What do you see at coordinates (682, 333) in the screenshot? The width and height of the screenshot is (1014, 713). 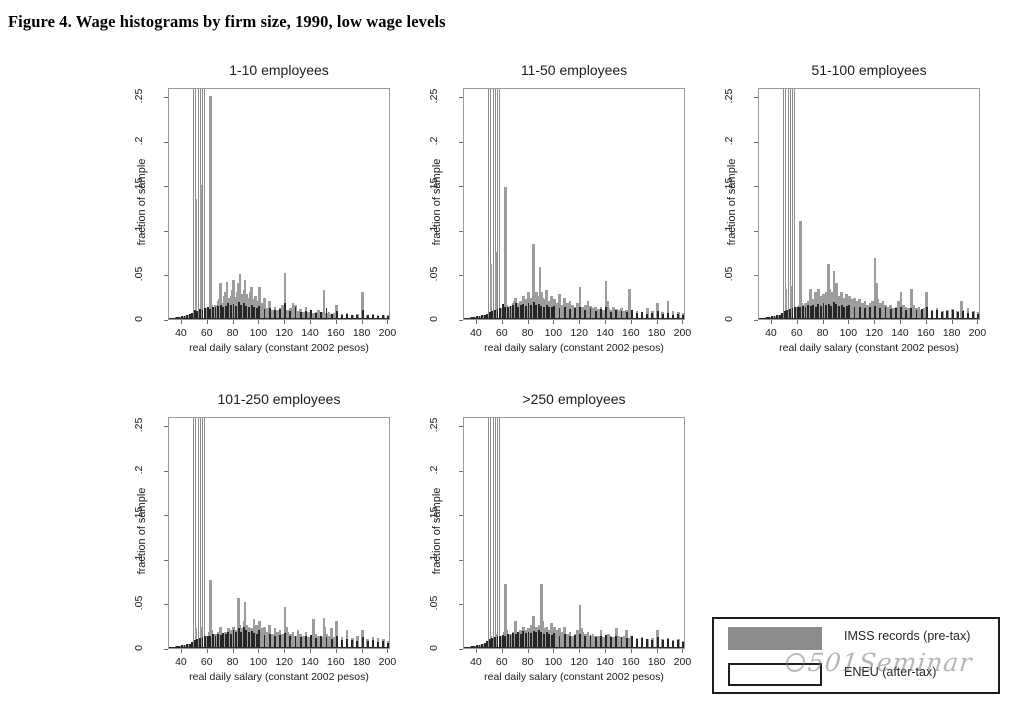 I see `x-tick-label: 200` at bounding box center [682, 333].